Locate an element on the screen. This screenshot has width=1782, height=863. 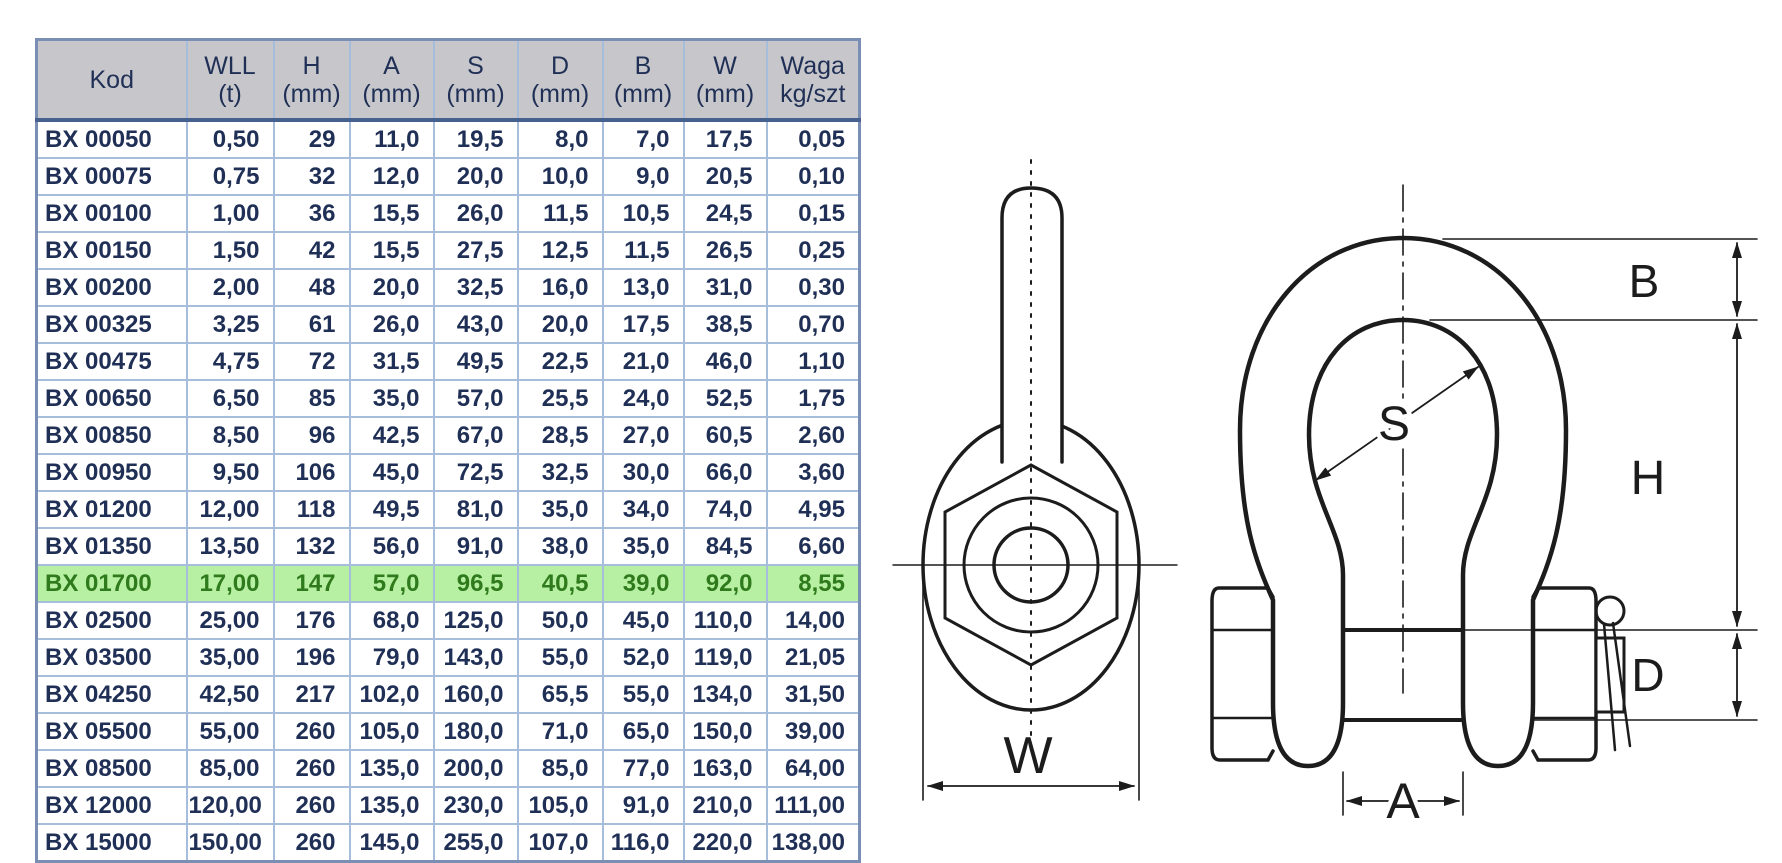
code-cell: BX 15000 is located at coordinates (111, 843).